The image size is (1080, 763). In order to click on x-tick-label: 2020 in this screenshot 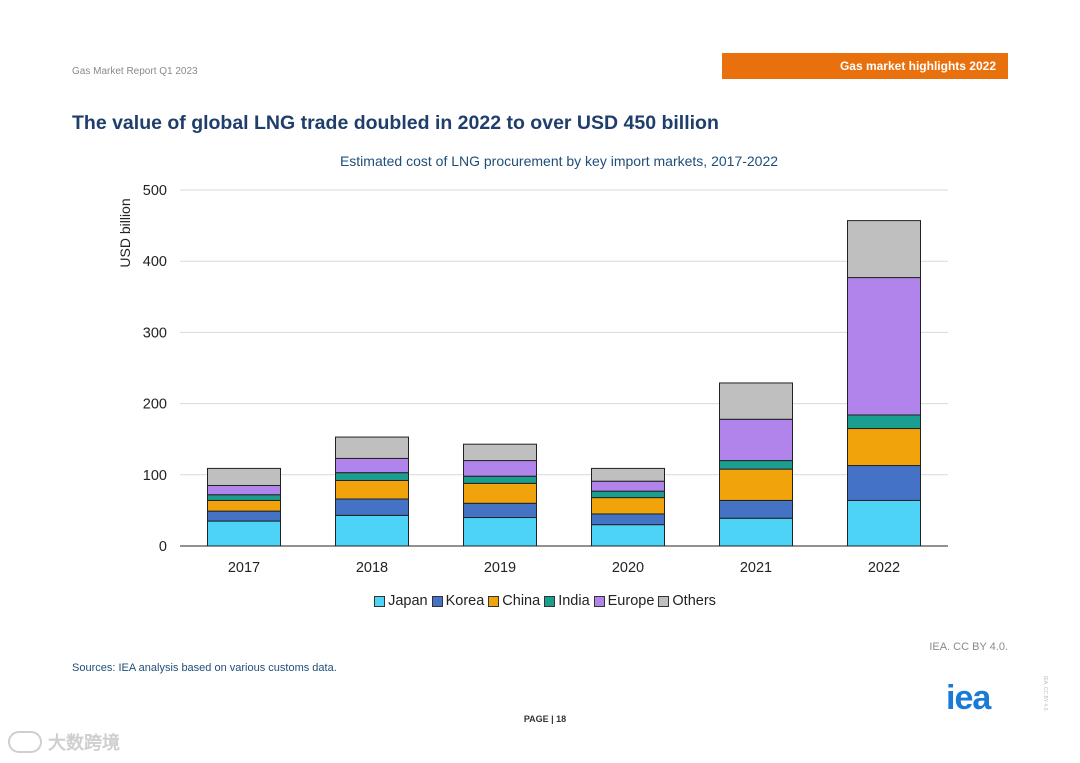, I will do `click(628, 568)`.